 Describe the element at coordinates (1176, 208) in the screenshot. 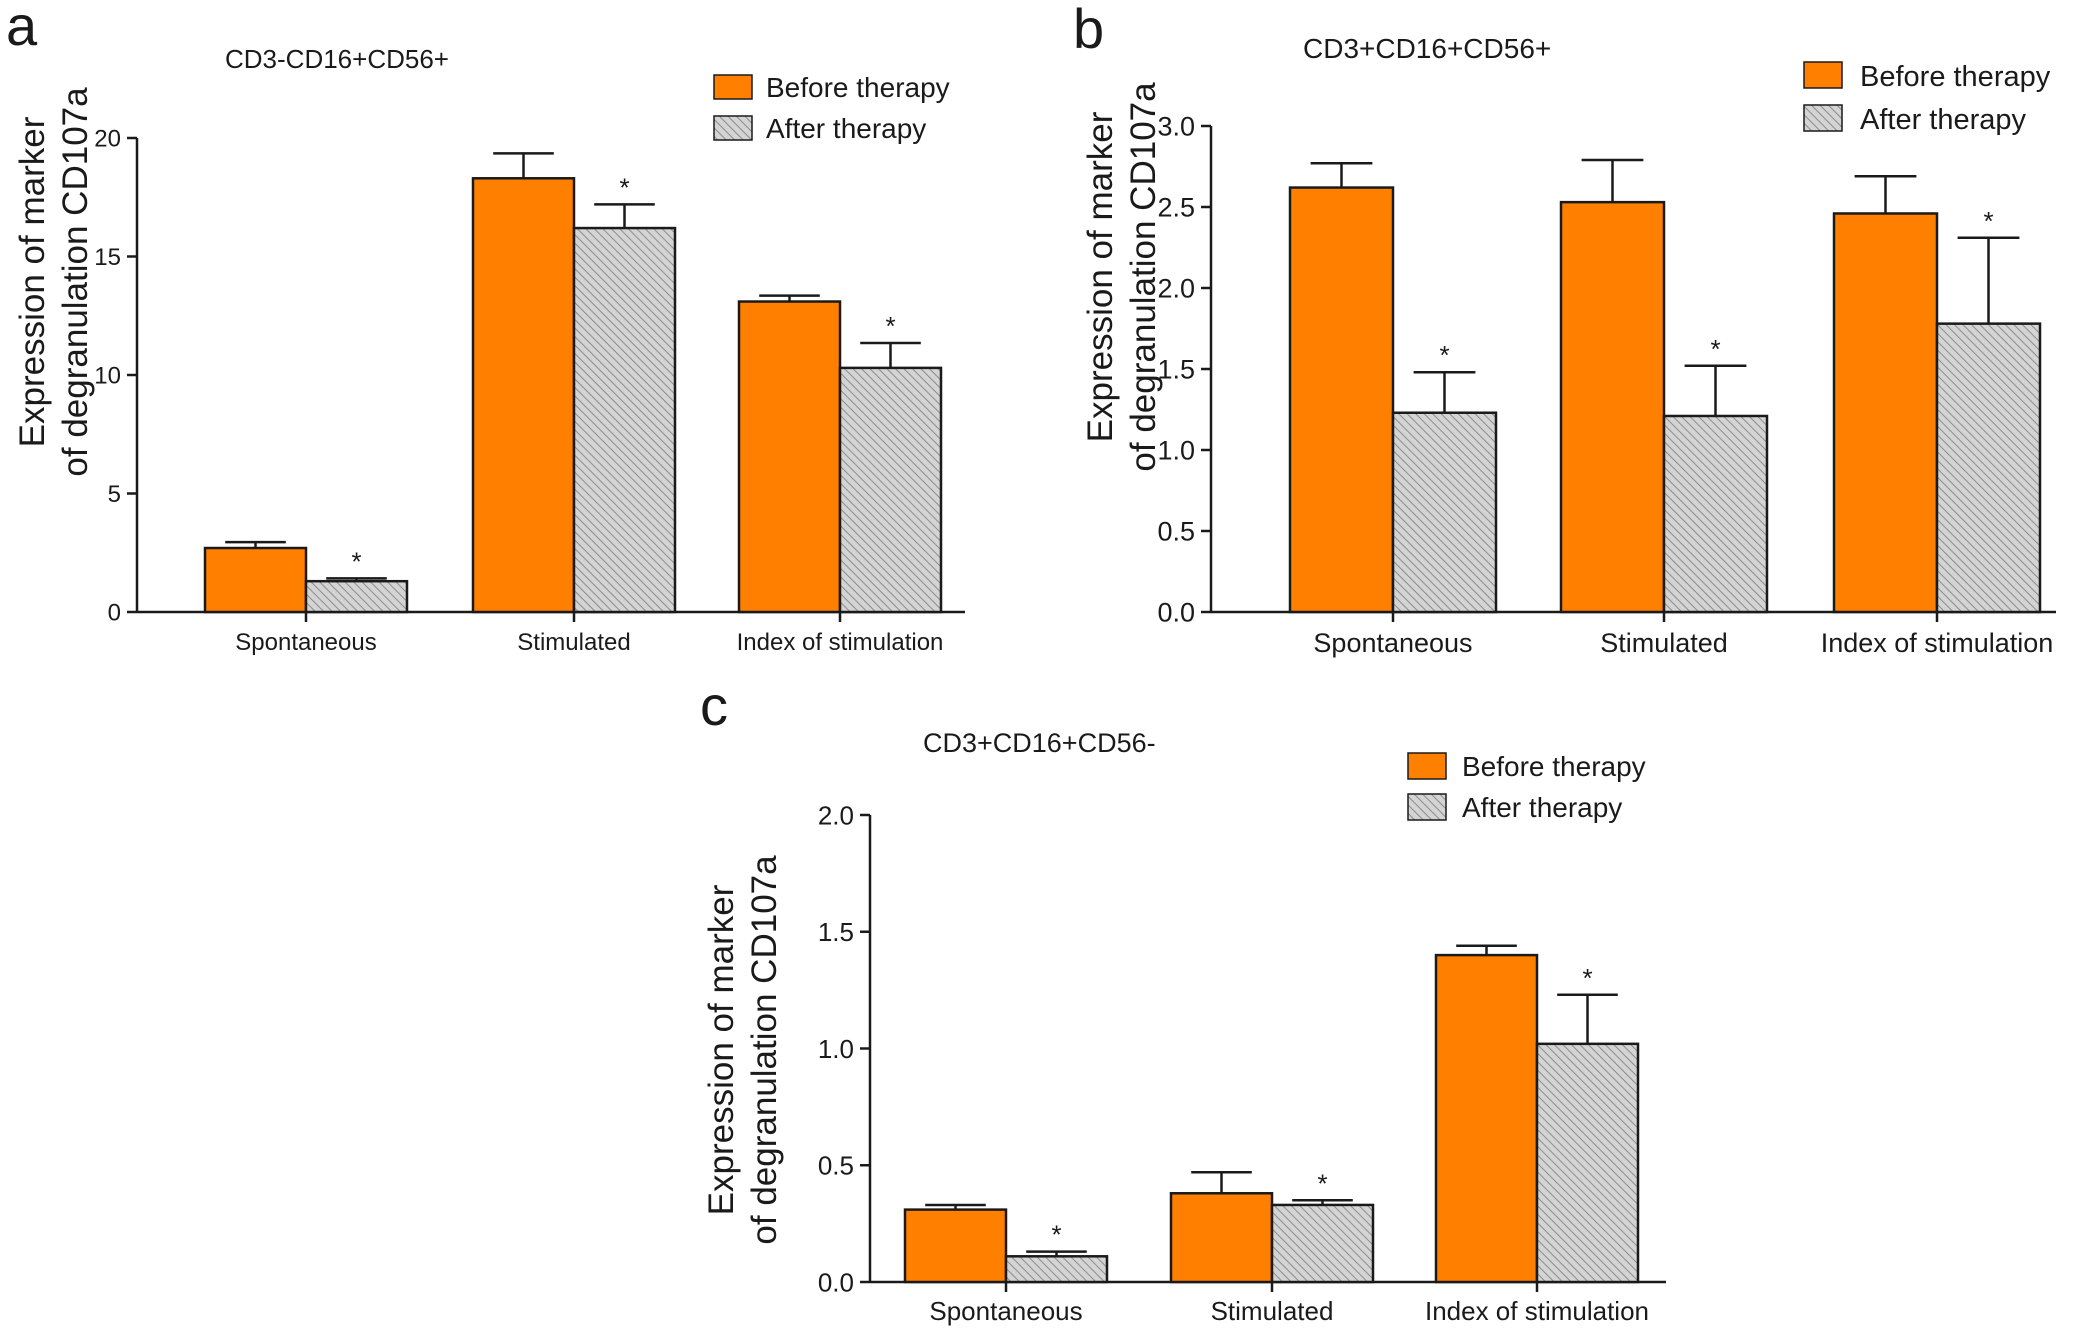

I see `y-tick-label: 2.5` at that location.